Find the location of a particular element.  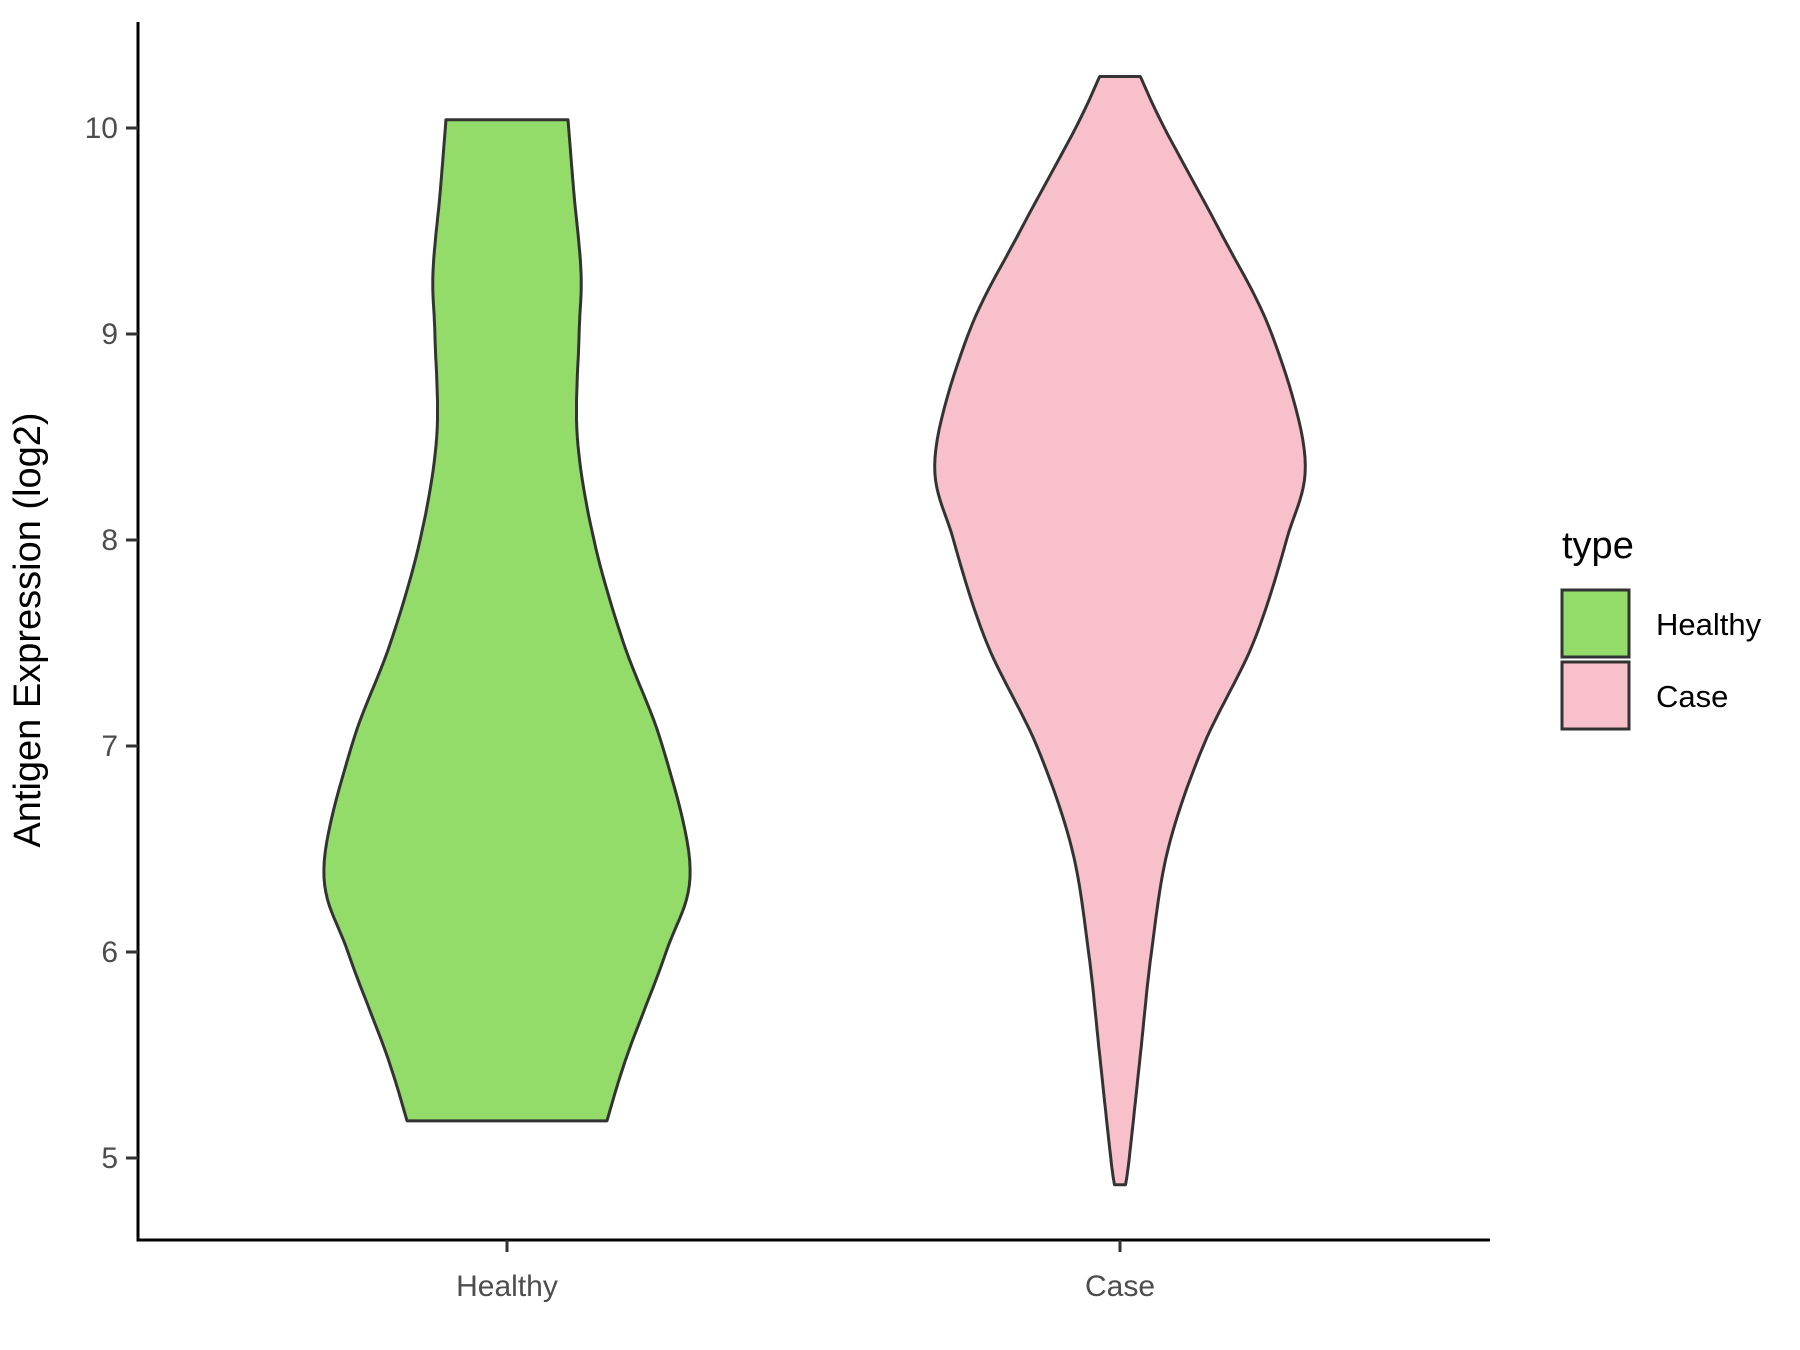

legend-label-healthy: Healthy is located at coordinates (1709, 624).